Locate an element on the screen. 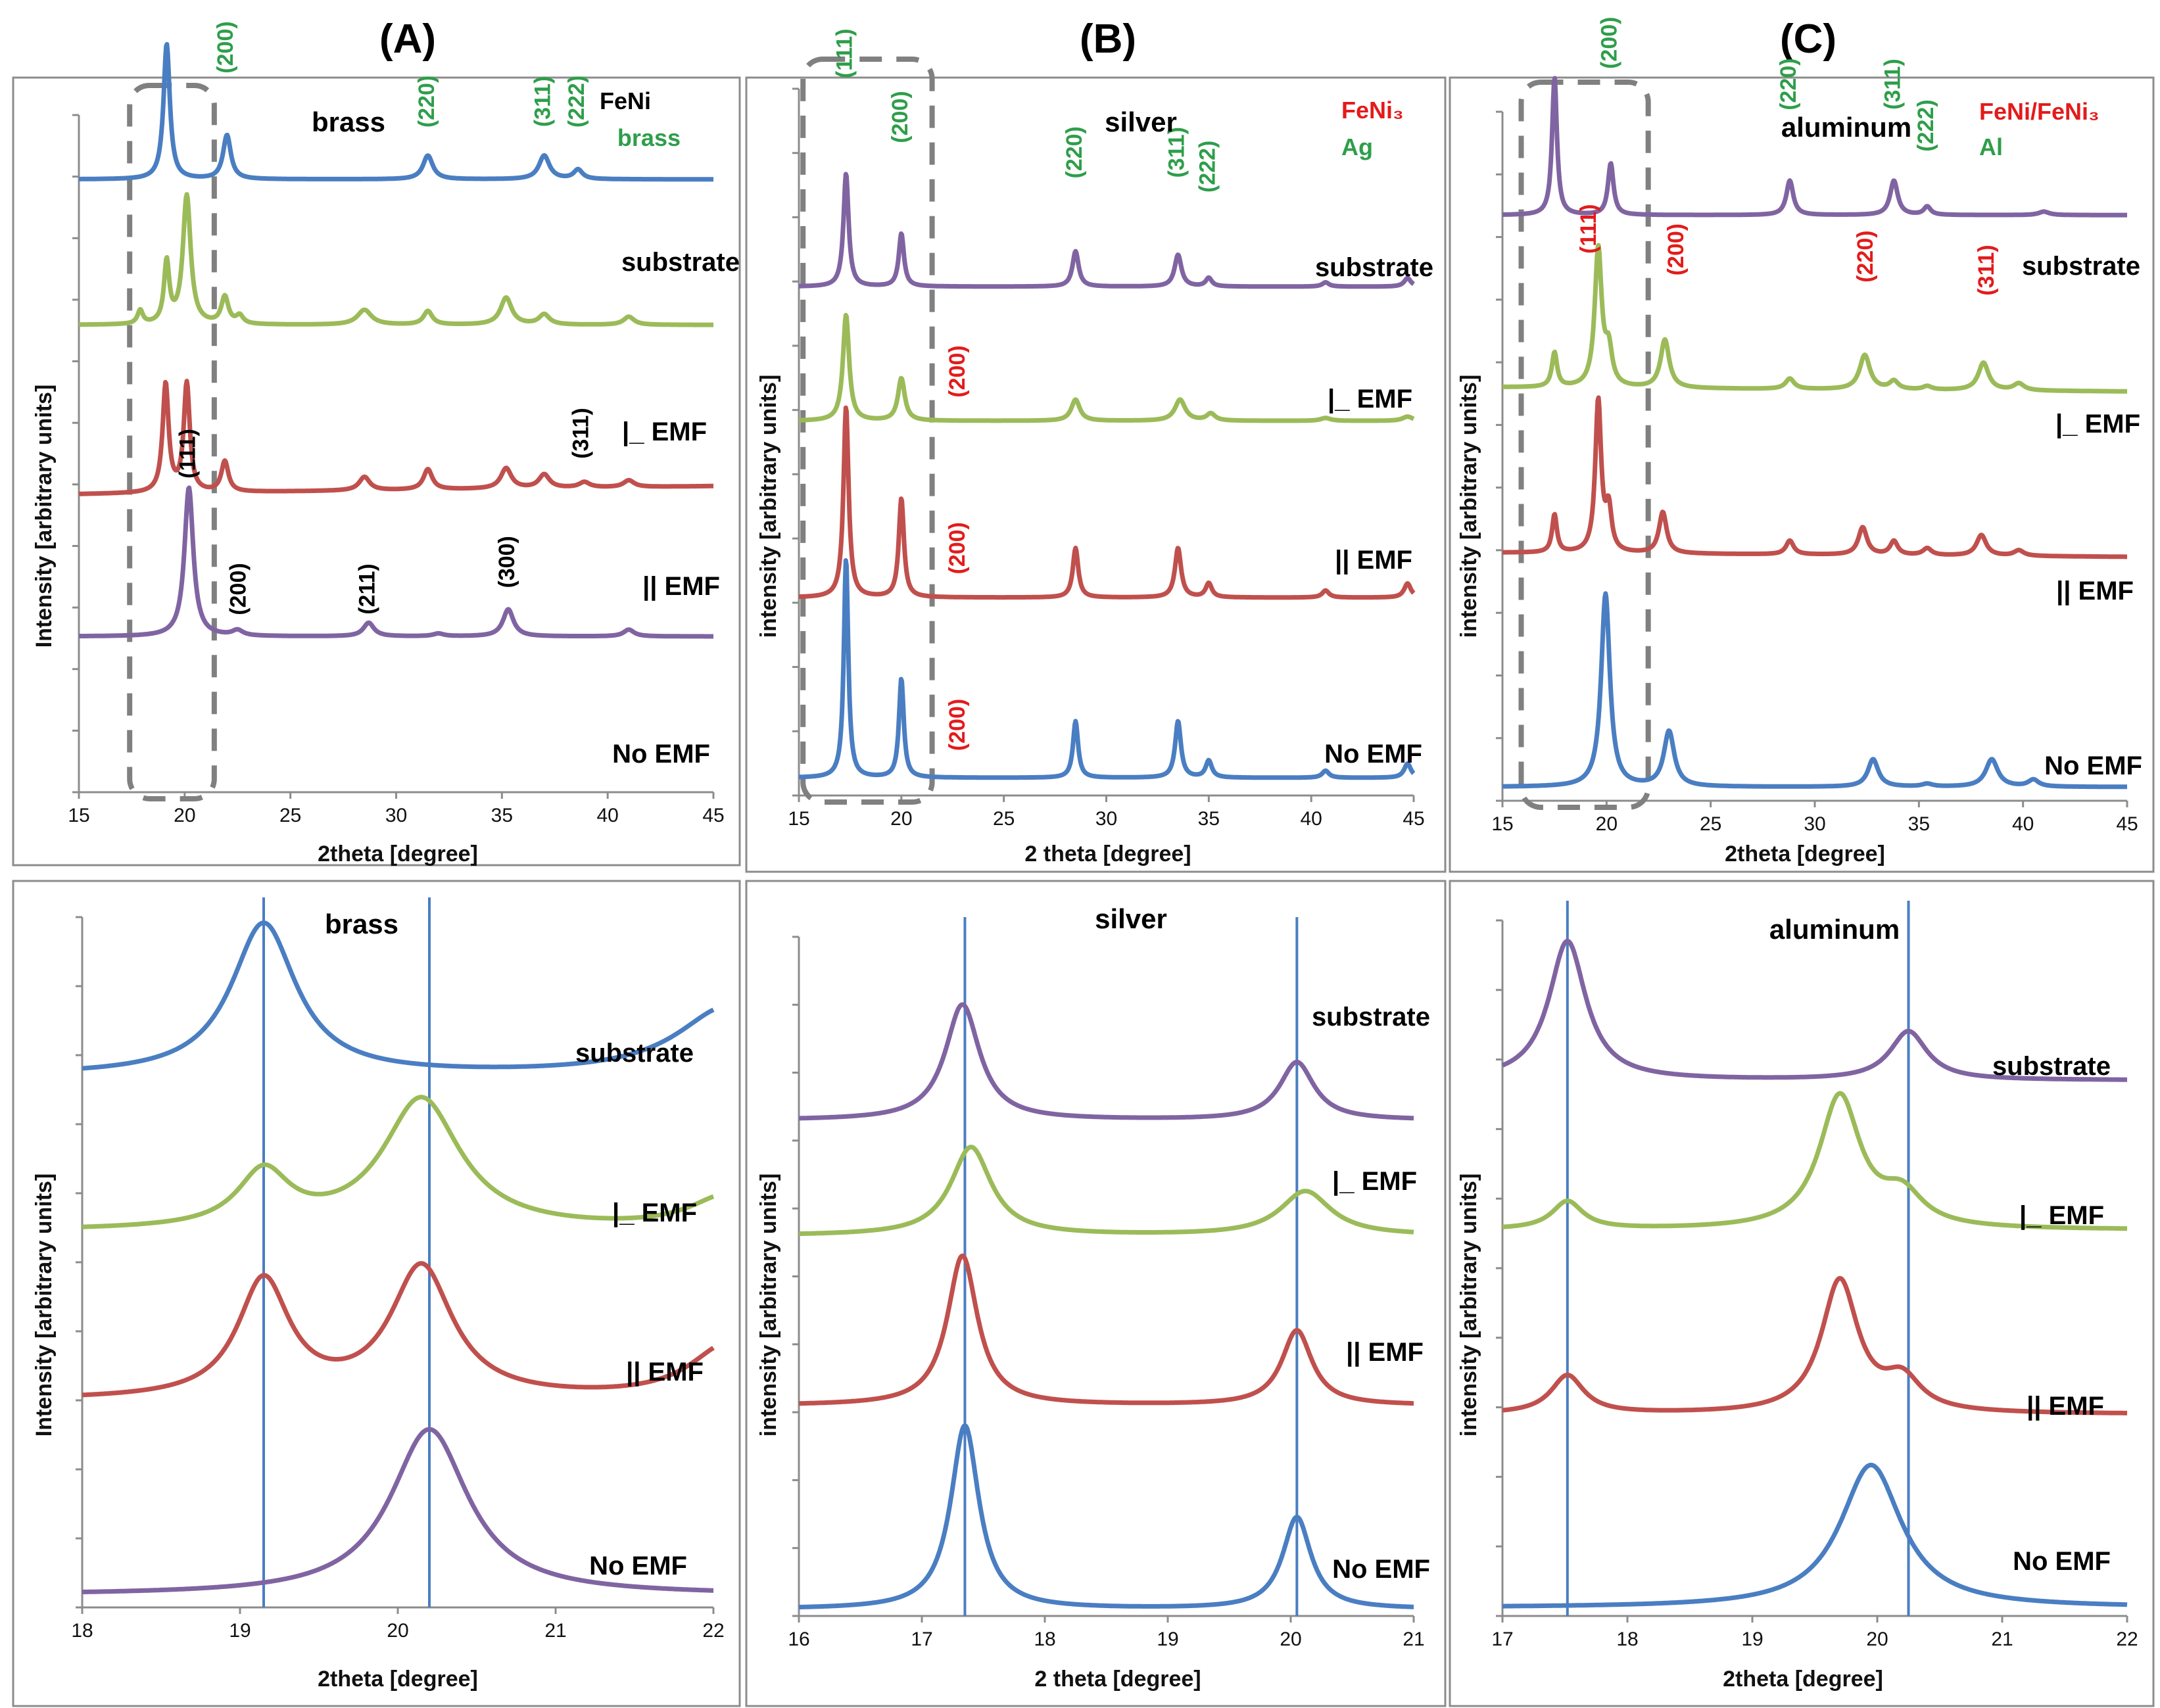  legend-feni3: FeNi₃ is located at coordinates (1372, 111).